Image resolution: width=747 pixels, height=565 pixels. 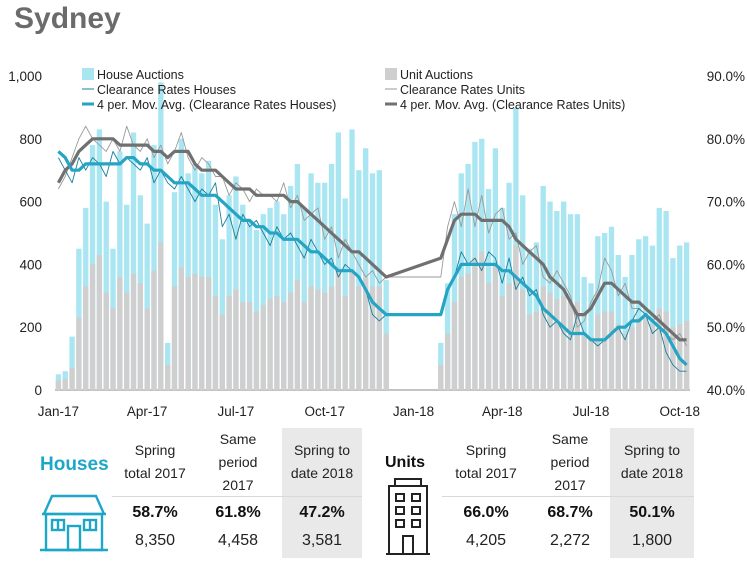 I want to click on right-axis-tick-label: 90.0%, so click(x=726, y=76).